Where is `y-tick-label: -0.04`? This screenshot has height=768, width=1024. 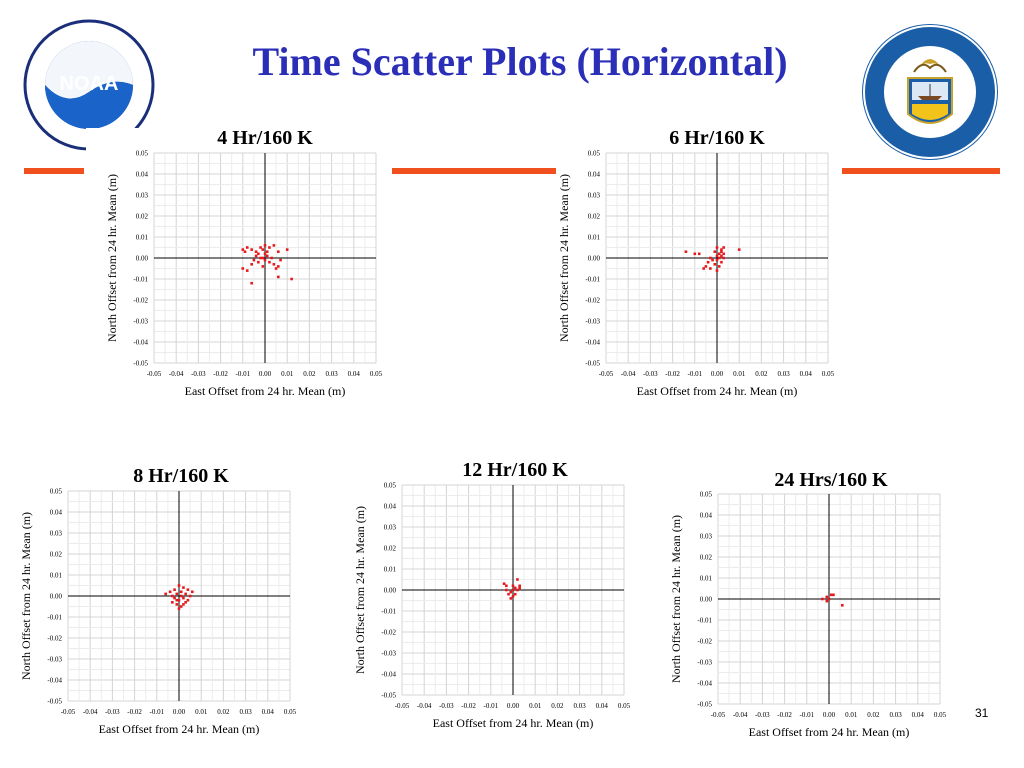 y-tick-label: -0.04 is located at coordinates (704, 684).